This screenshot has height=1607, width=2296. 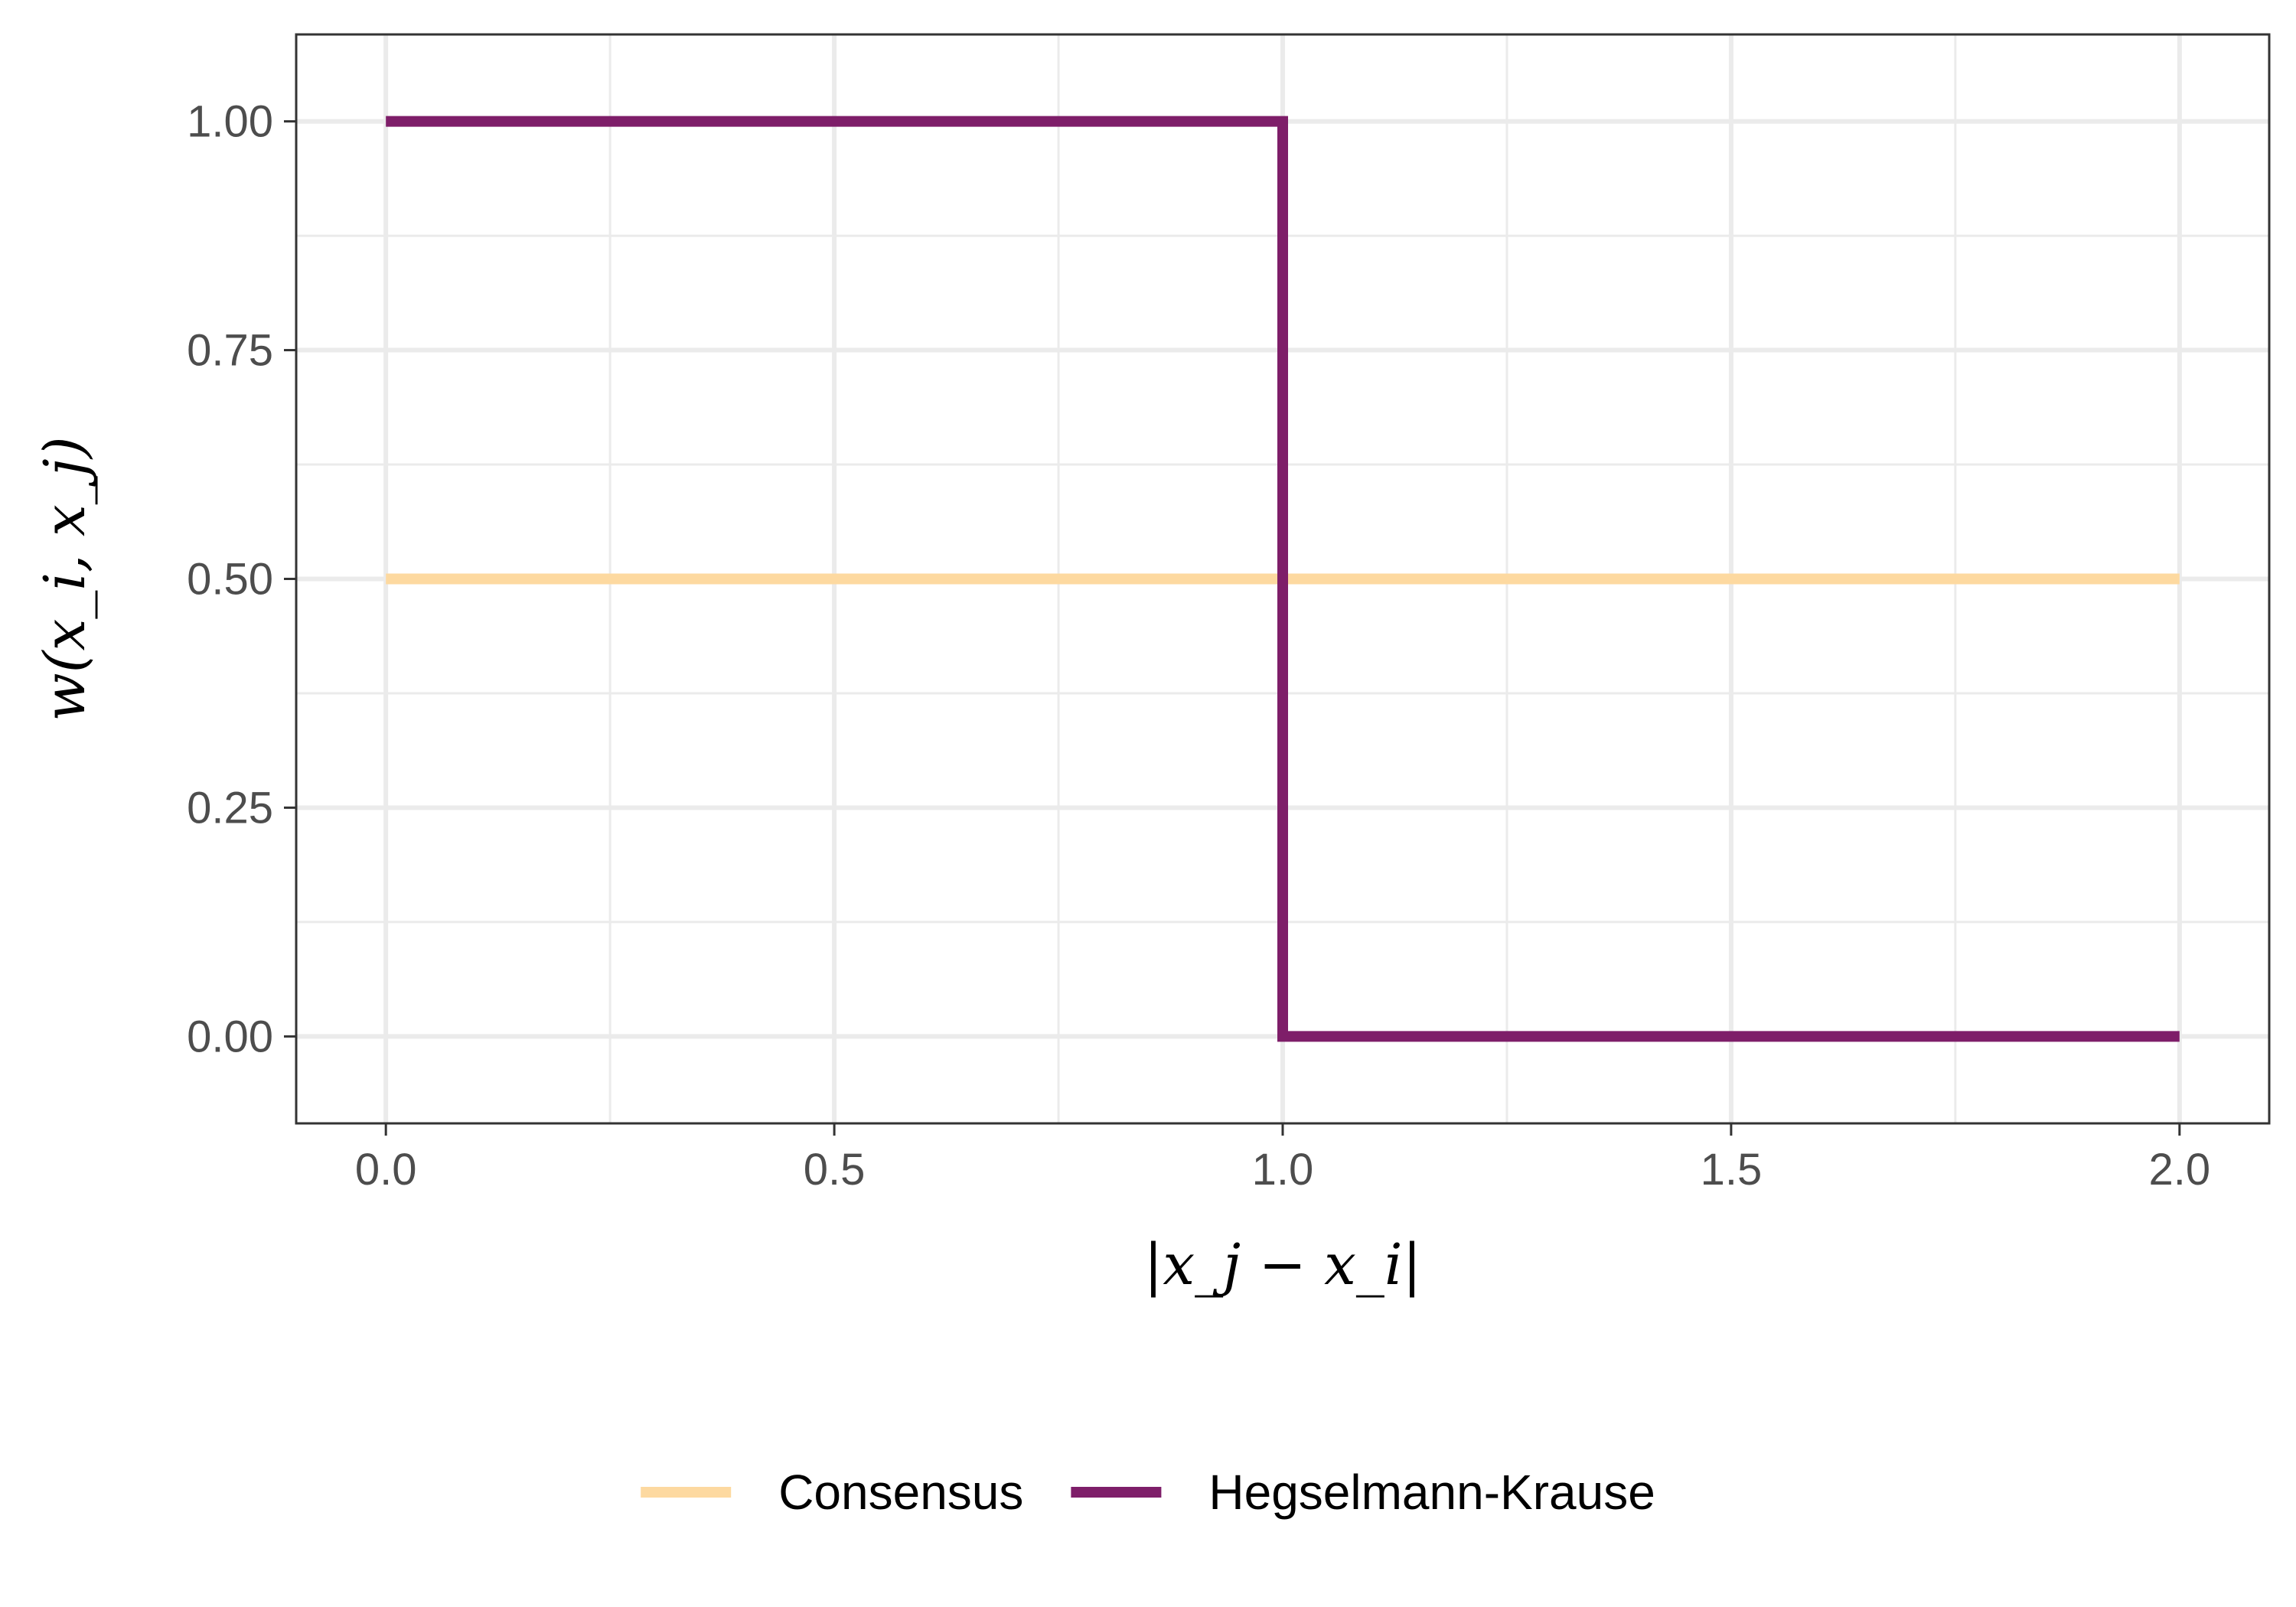 I want to click on x-axis: 0.0 0.5 1.0 1.5 2.0, so click(x=1282, y=1159).